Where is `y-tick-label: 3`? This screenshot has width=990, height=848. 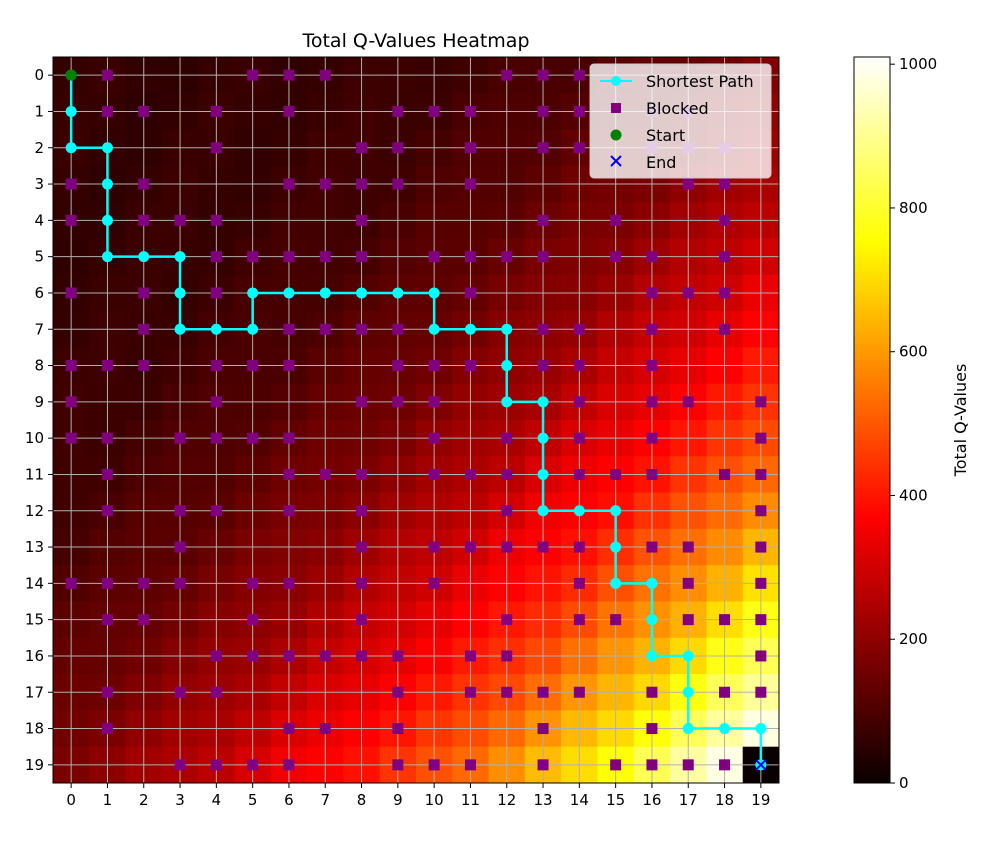 y-tick-label: 3 is located at coordinates (39, 184).